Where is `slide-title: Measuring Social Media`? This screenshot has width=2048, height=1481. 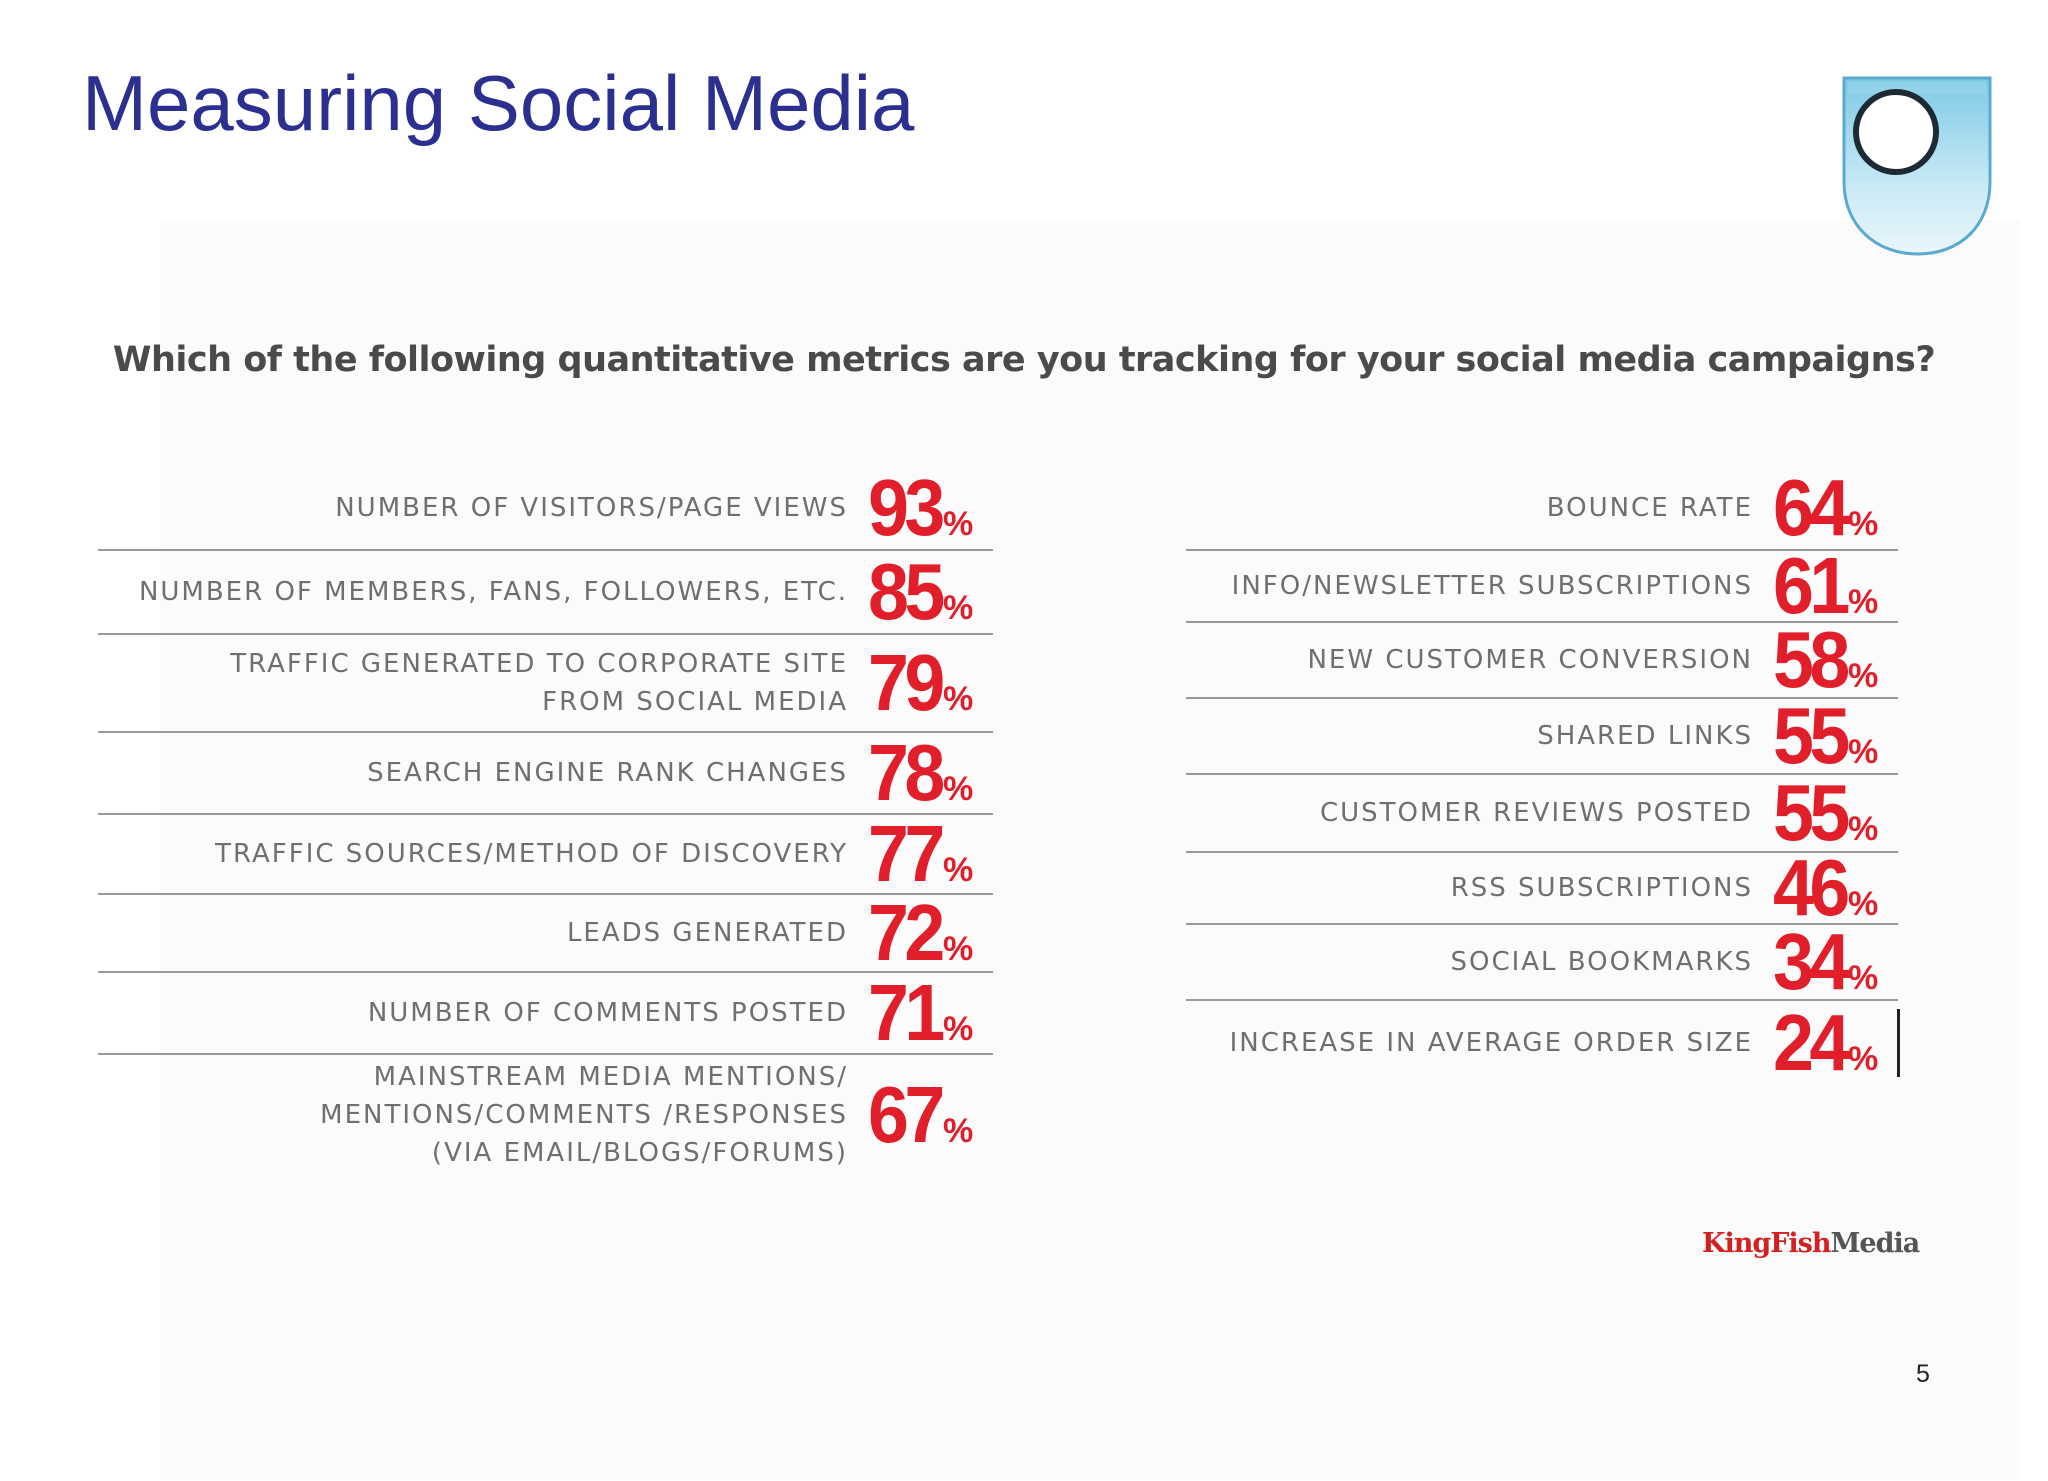 slide-title: Measuring Social Media is located at coordinates (498, 103).